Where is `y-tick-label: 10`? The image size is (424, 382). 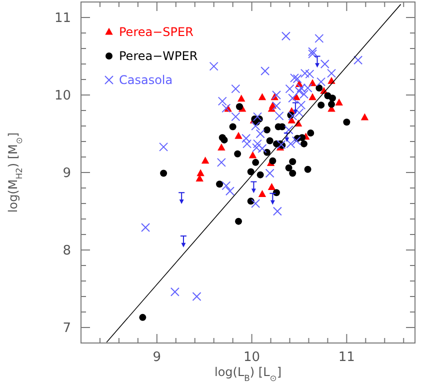 y-tick-label: 10 is located at coordinates (62, 96).